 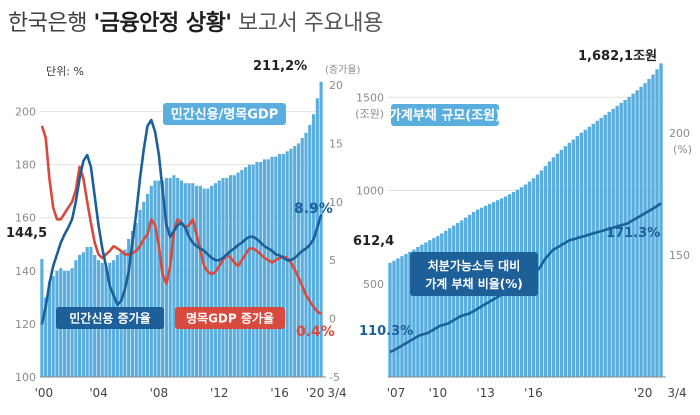 I want to click on x-tick-label: '10, so click(x=438, y=393).